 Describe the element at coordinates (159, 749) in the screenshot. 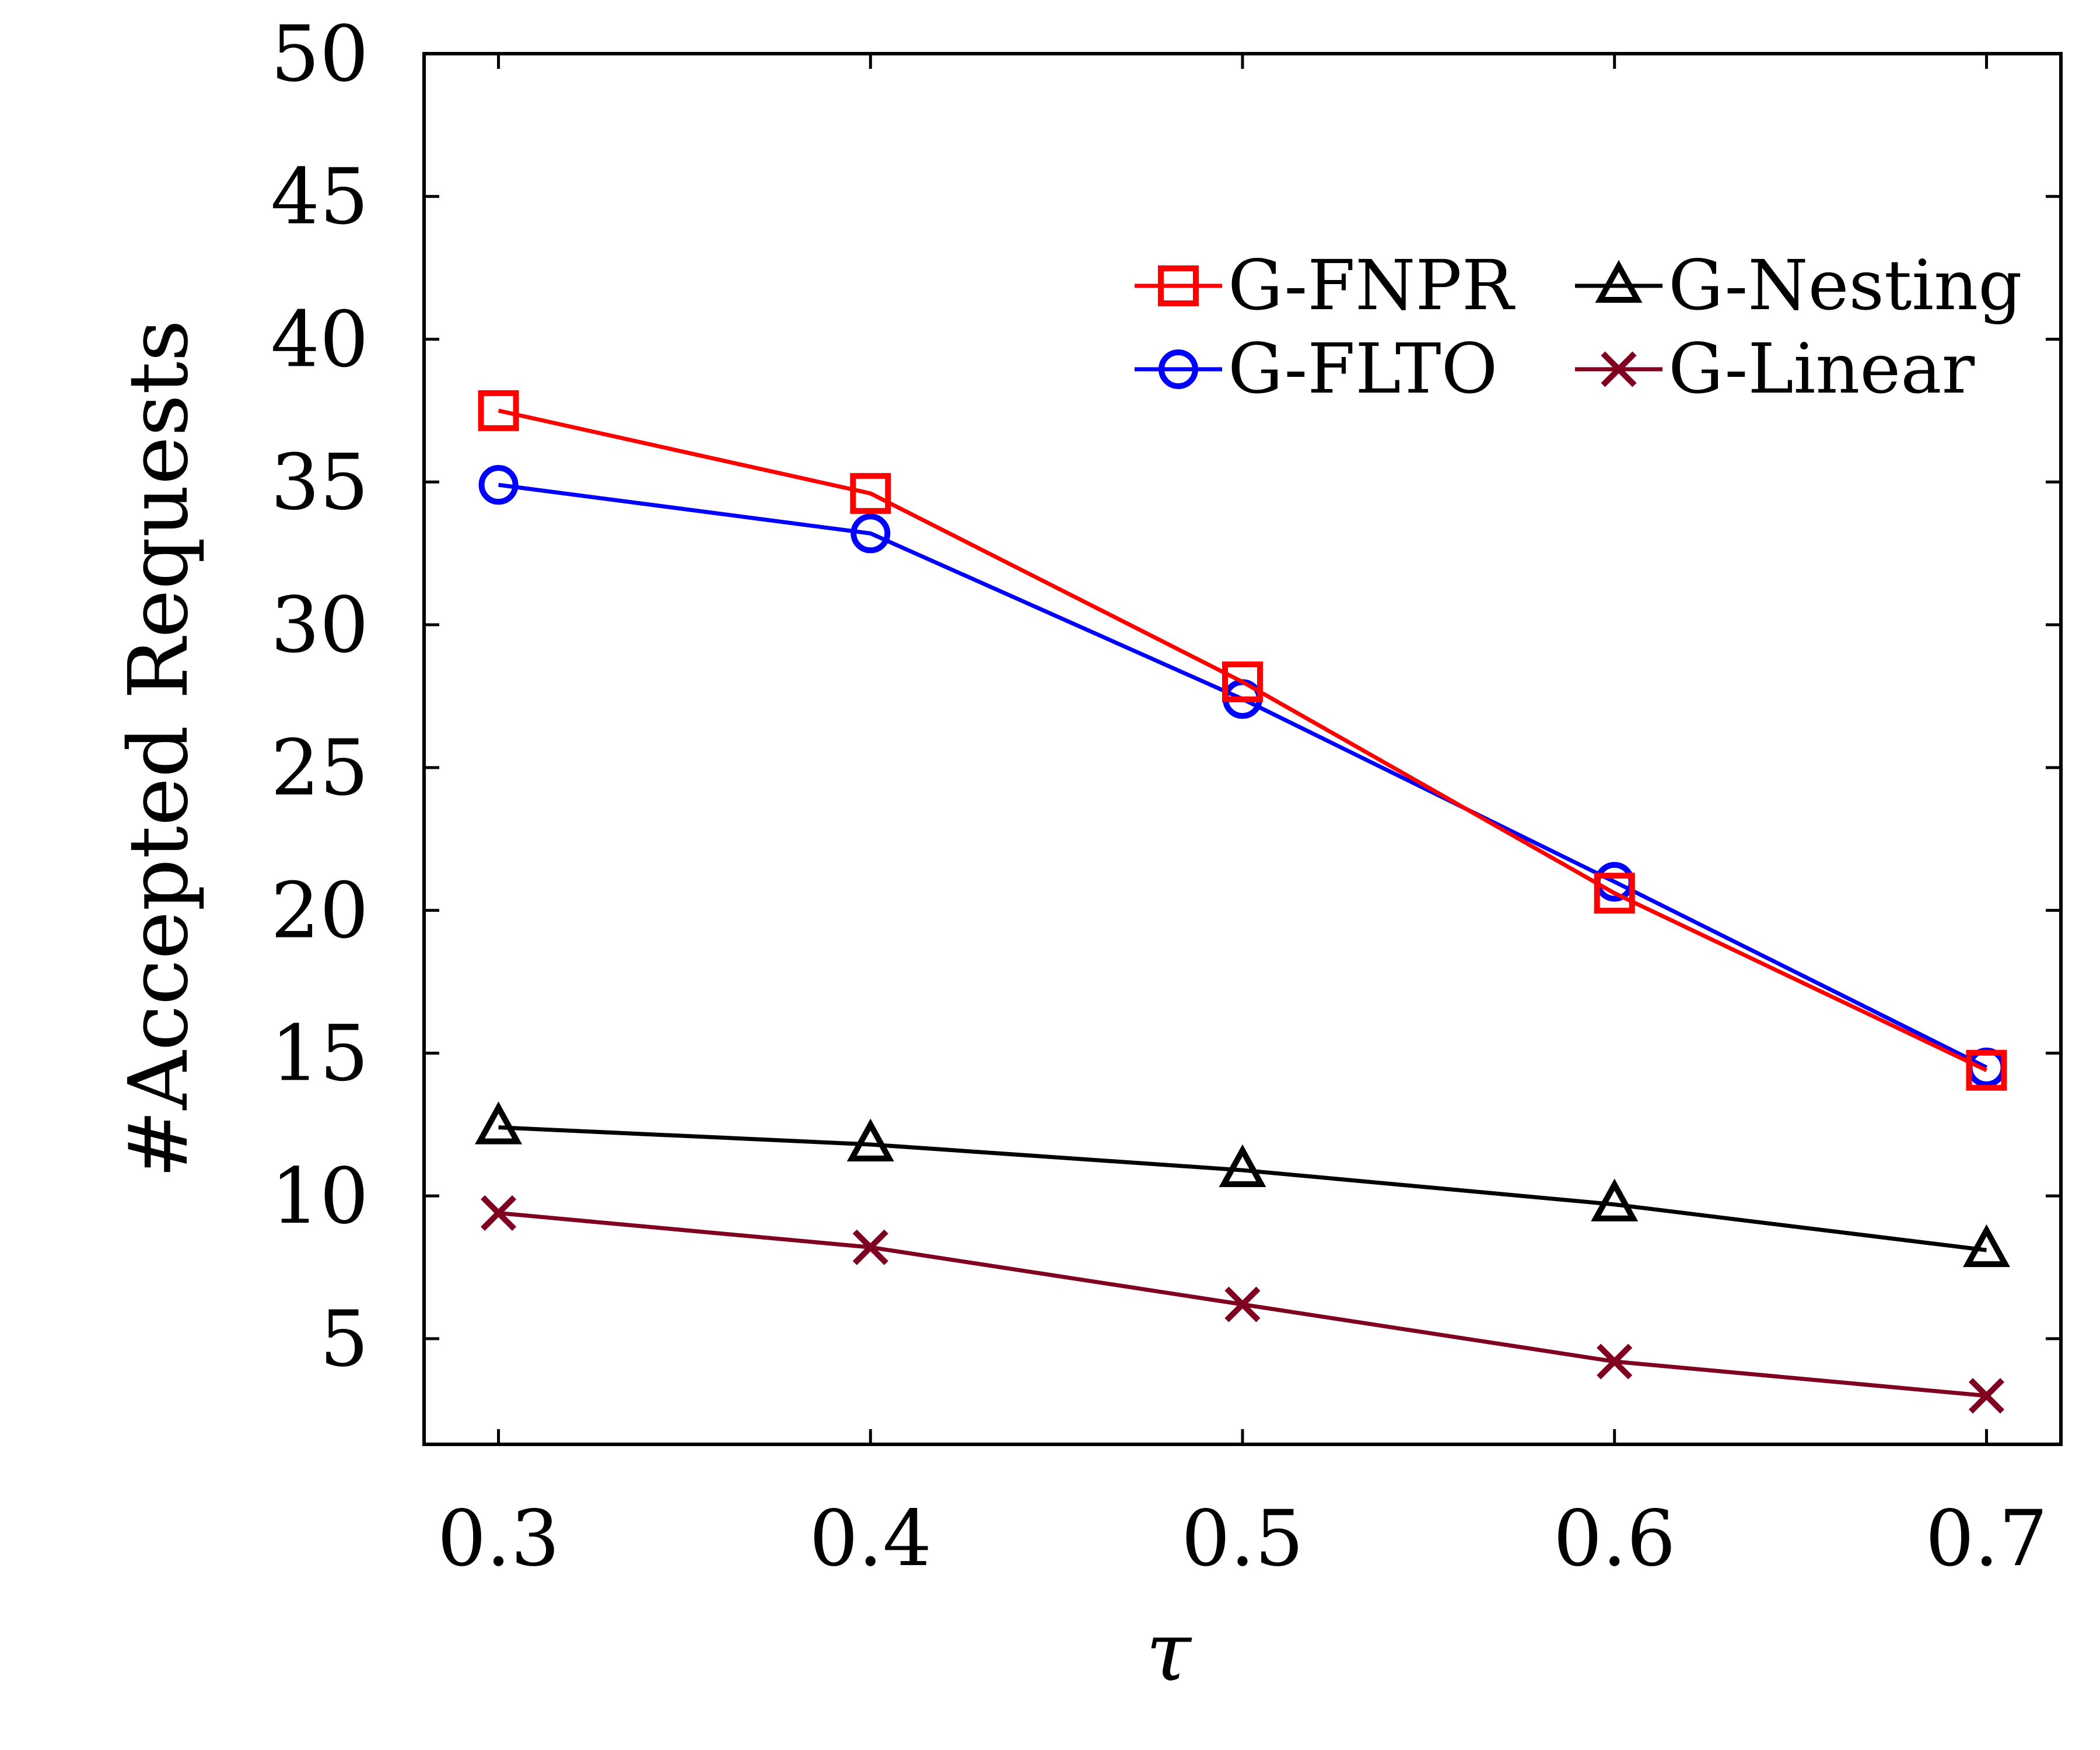

I see `y-axis-label: #Accepted Requests` at that location.